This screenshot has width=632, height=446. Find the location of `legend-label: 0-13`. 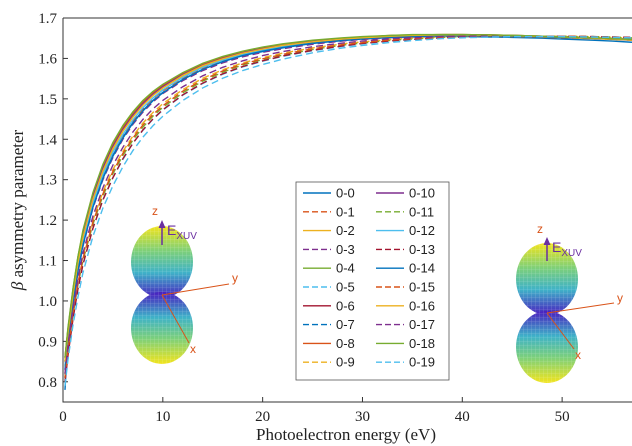

legend-label: 0-13 is located at coordinates (422, 249).